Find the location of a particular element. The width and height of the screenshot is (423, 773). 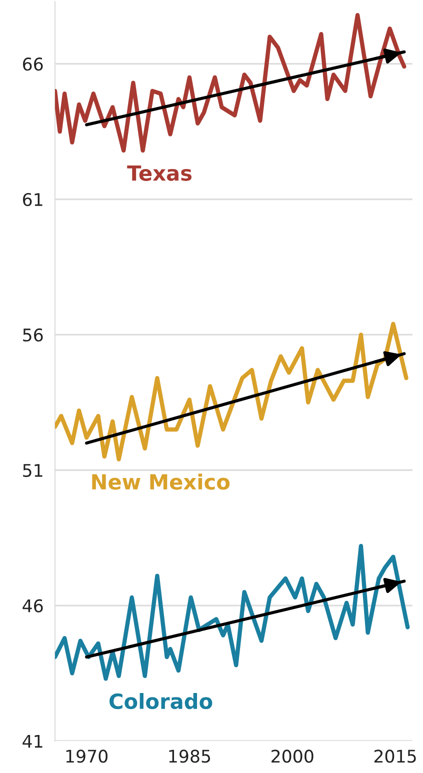

y-tick-label: 66 is located at coordinates (33, 64).